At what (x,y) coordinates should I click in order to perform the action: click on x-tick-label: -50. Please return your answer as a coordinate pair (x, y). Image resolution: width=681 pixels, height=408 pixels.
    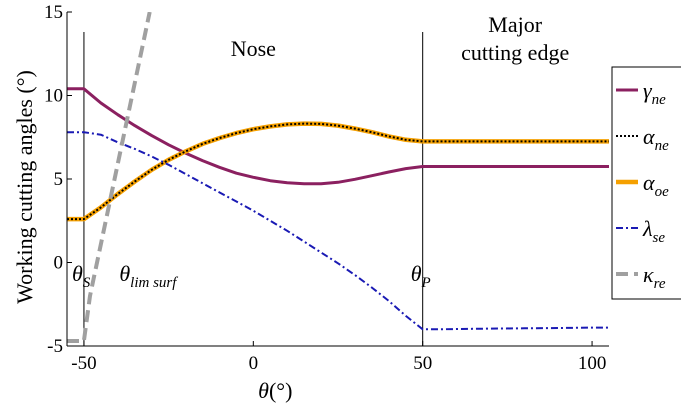
    Looking at the image, I should click on (83, 363).